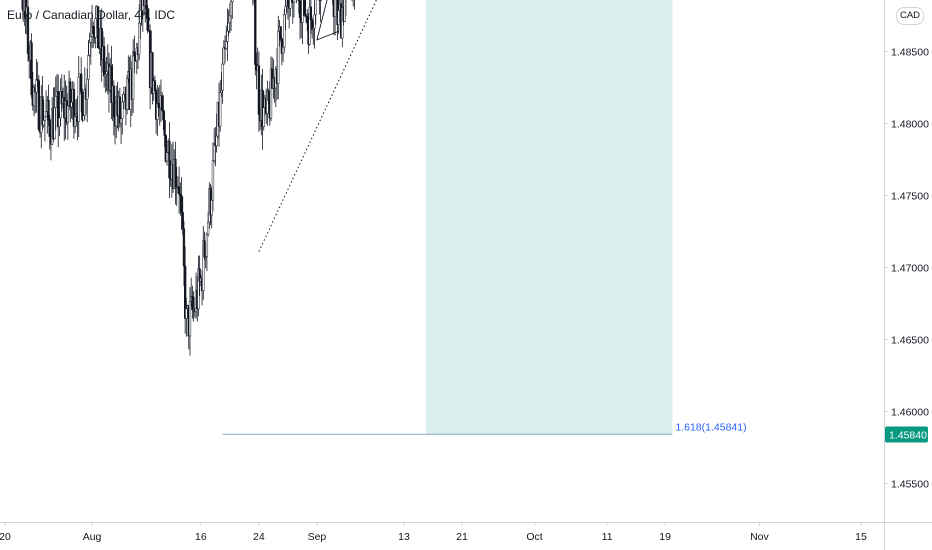 This screenshot has width=932, height=550. I want to click on triangle-pattern, so click(327, 20).